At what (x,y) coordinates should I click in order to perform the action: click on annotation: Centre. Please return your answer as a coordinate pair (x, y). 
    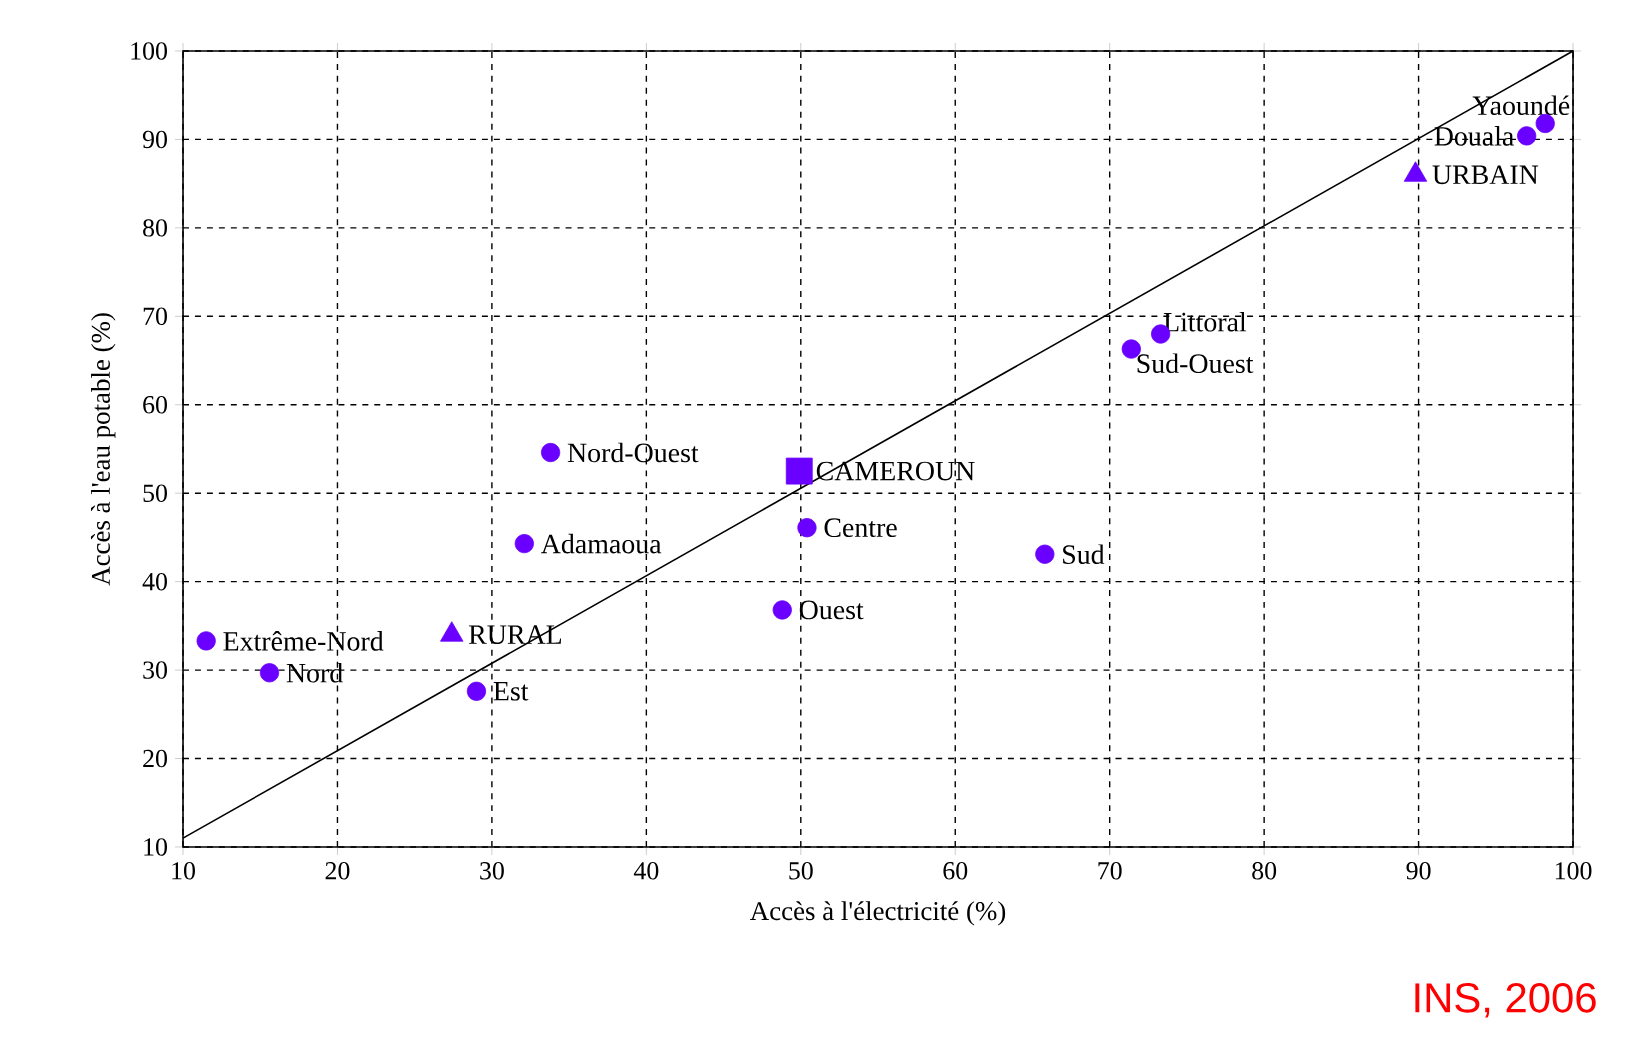
    Looking at the image, I should click on (860, 528).